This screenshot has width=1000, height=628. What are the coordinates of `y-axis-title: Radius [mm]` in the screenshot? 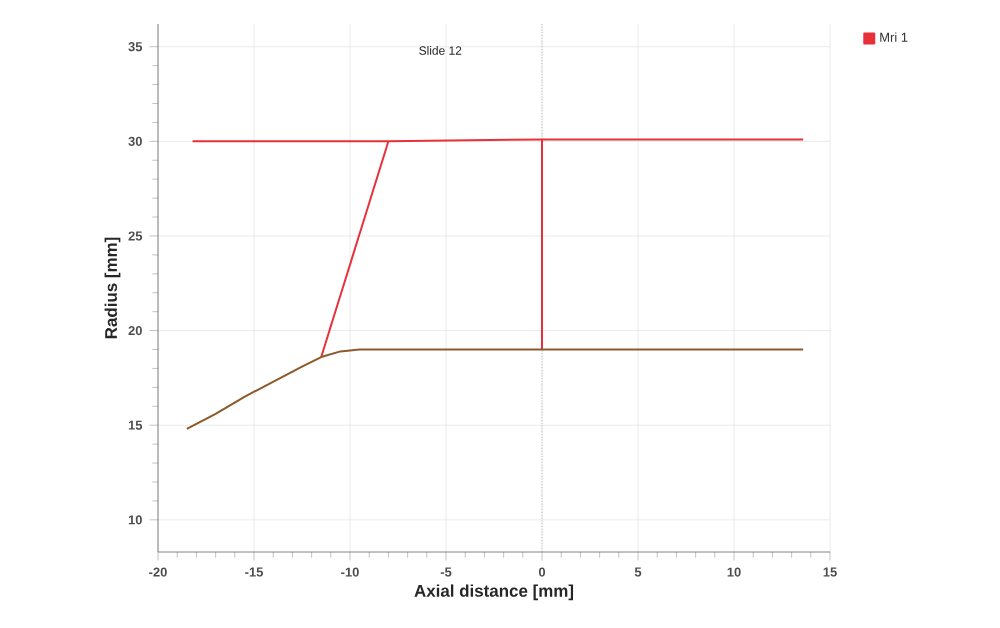 It's located at (112, 288).